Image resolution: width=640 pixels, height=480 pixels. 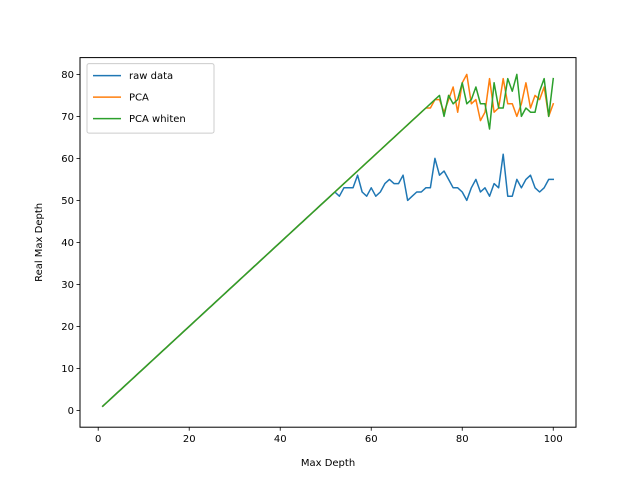 What do you see at coordinates (462, 439) in the screenshot?
I see `x-tick-label: 80` at bounding box center [462, 439].